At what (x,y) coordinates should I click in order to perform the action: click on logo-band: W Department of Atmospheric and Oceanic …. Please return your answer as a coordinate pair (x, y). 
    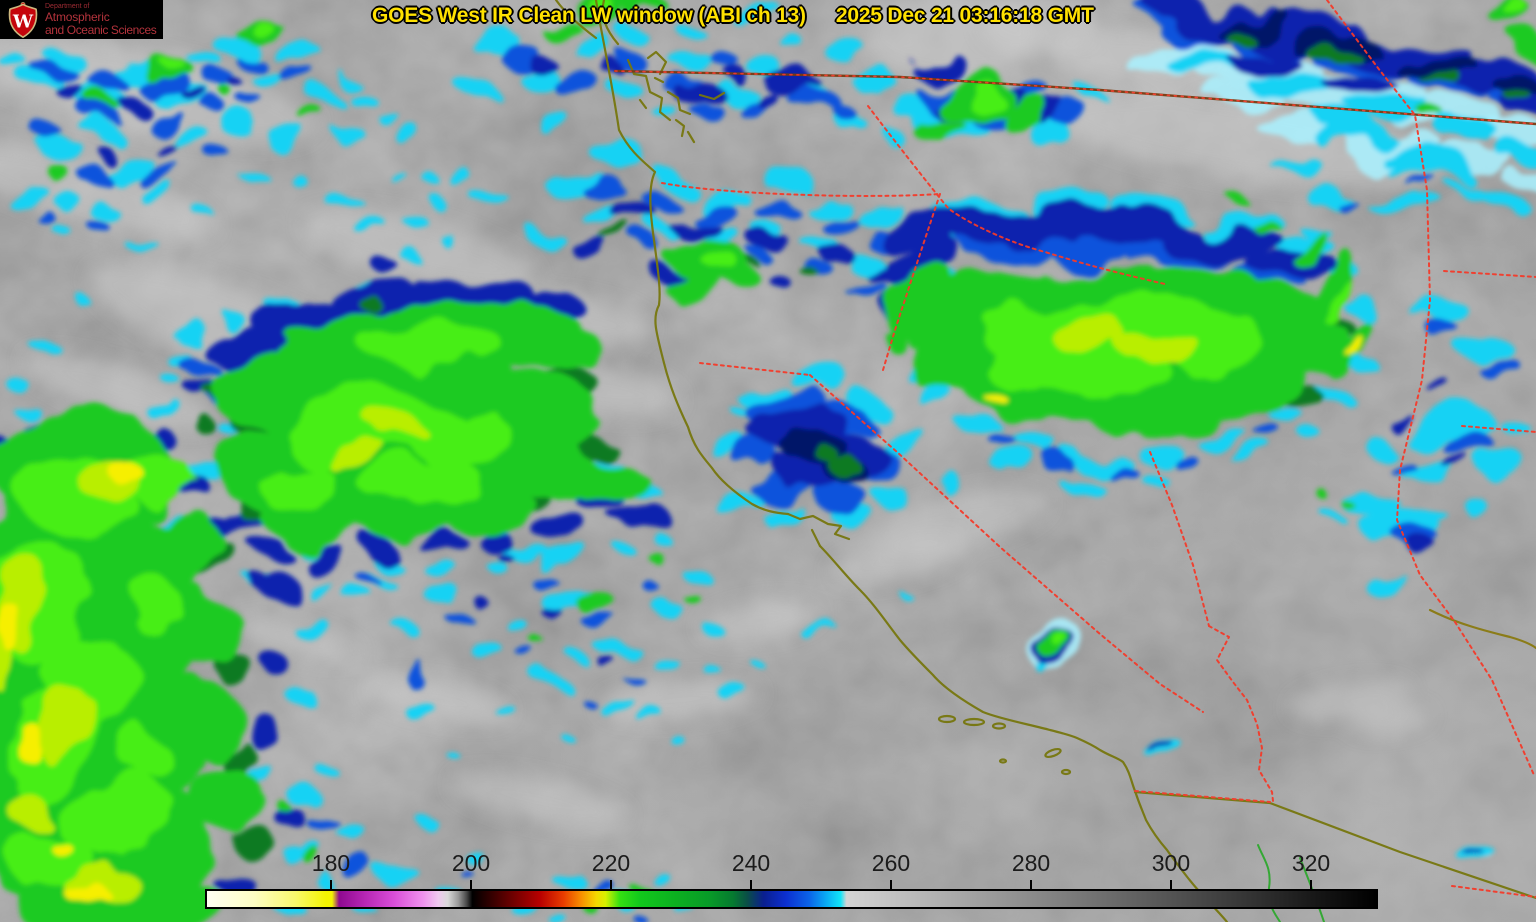
    Looking at the image, I should click on (81, 19).